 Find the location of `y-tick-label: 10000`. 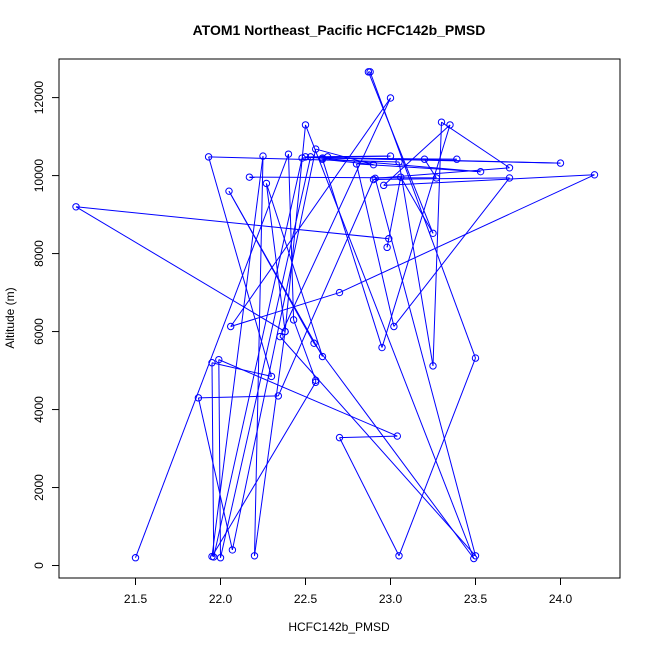

y-tick-label: 10000 is located at coordinates (39, 176).